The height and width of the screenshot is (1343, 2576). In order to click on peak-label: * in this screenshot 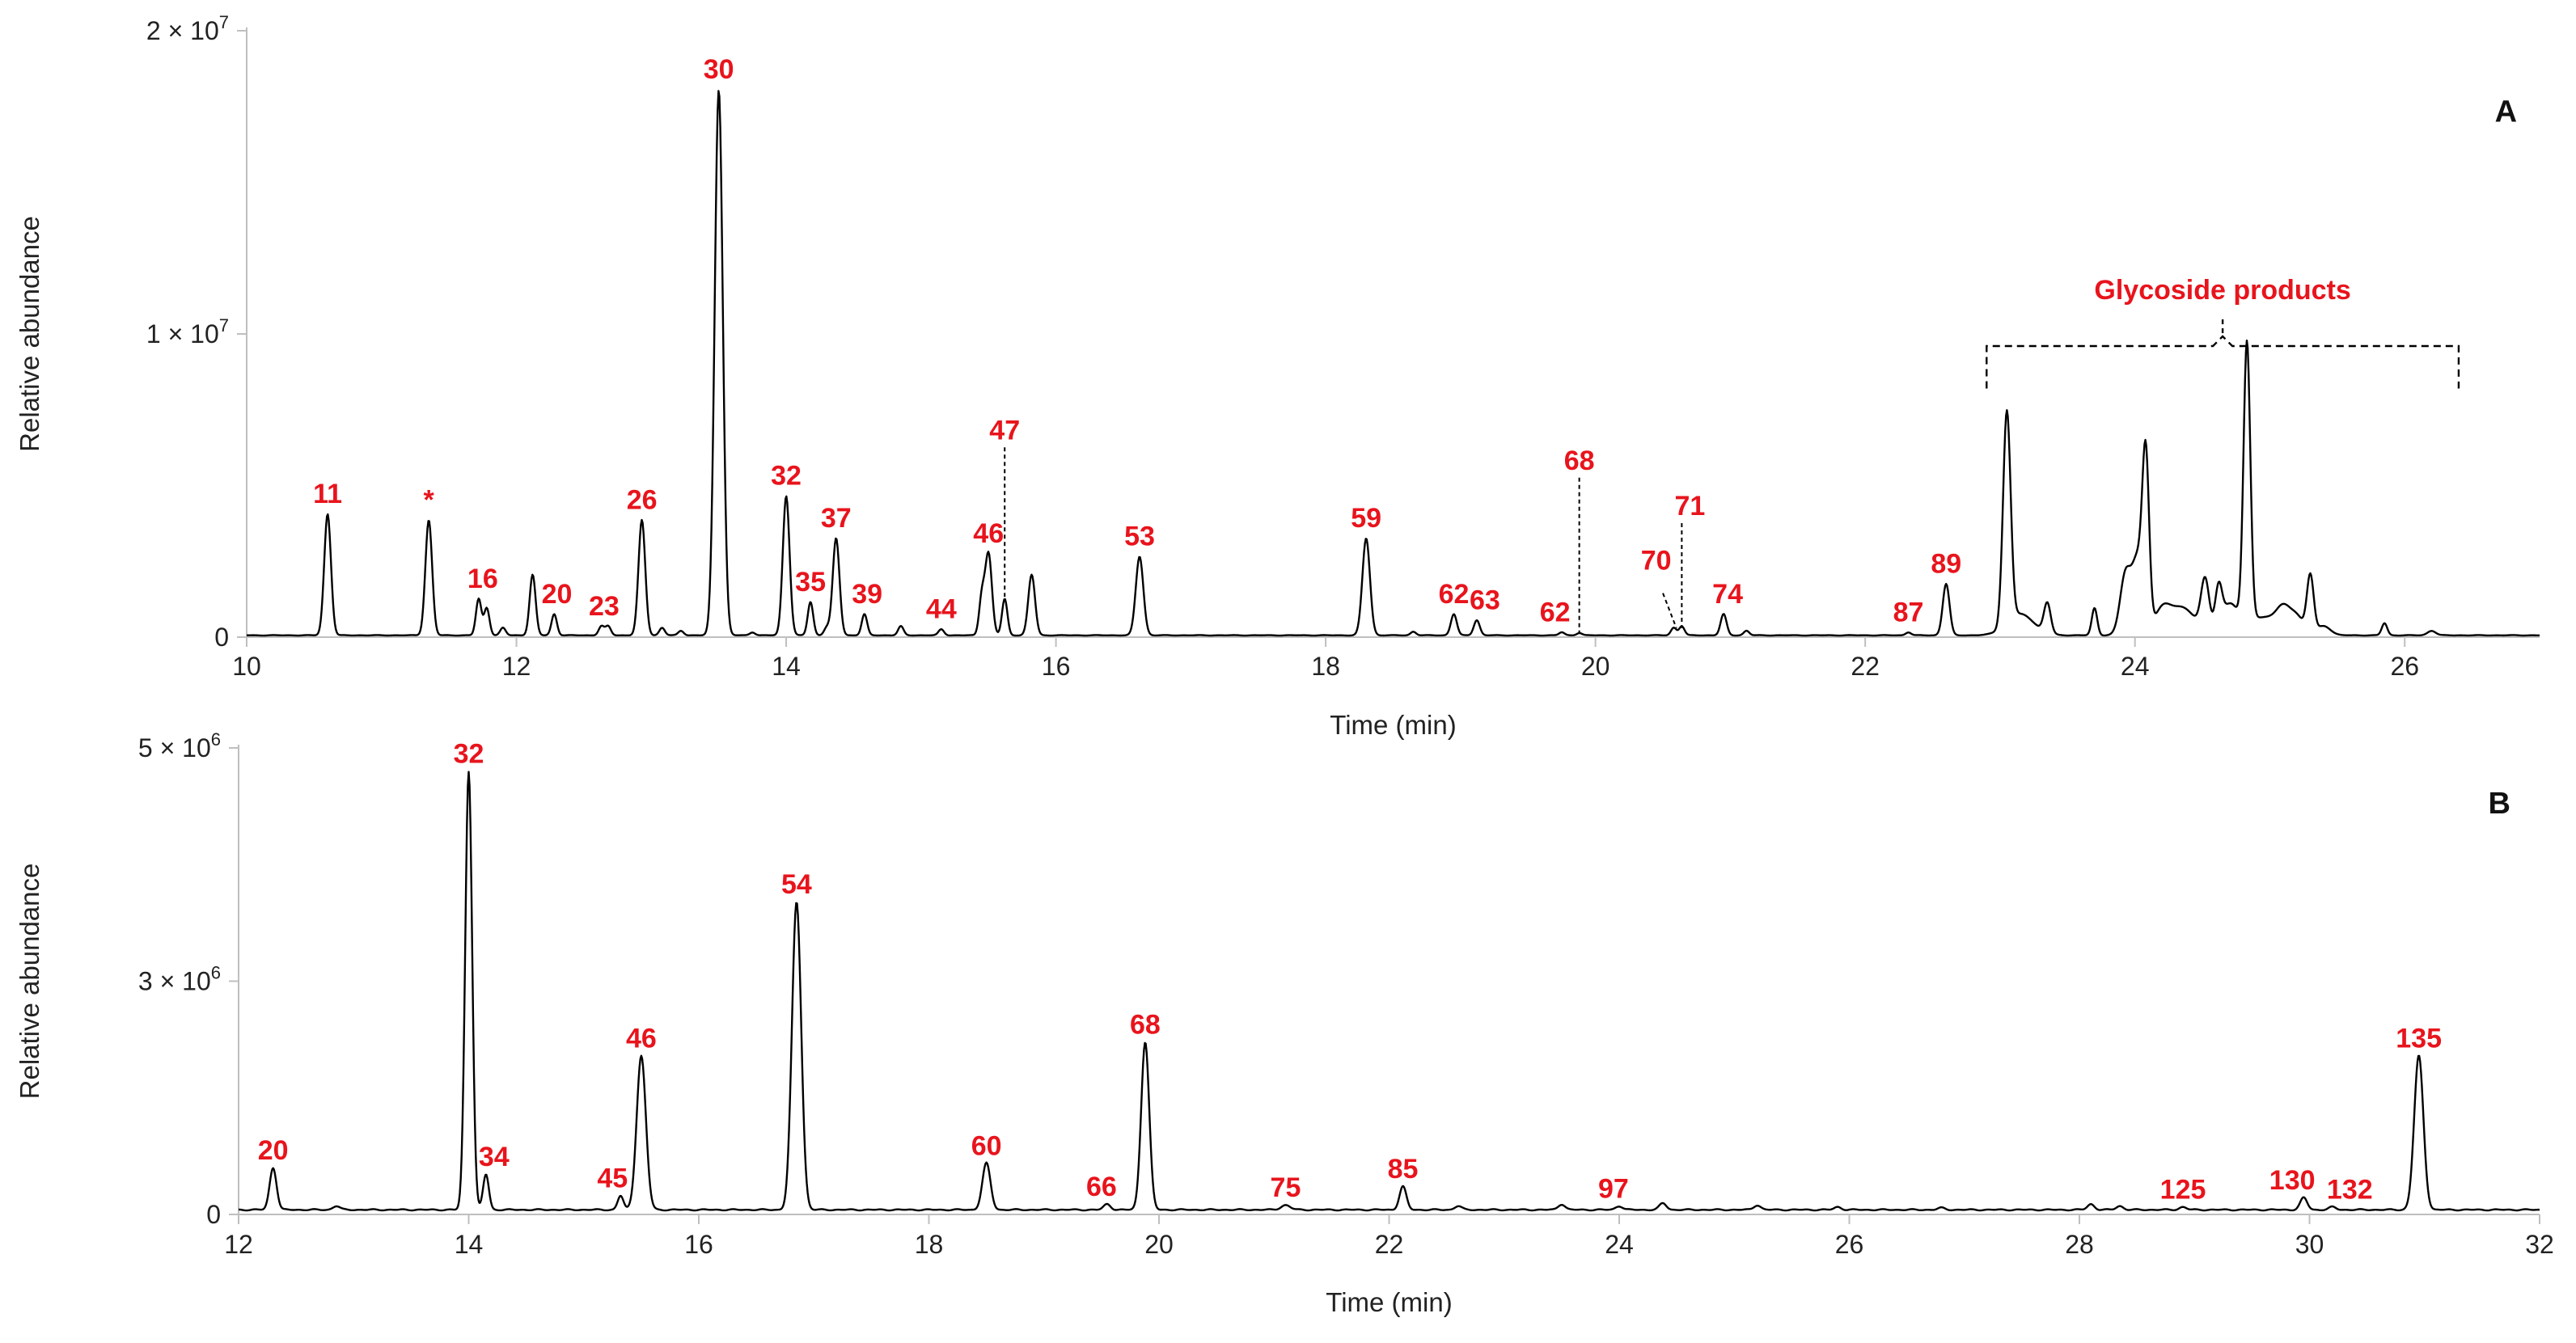, I will do `click(430, 501)`.